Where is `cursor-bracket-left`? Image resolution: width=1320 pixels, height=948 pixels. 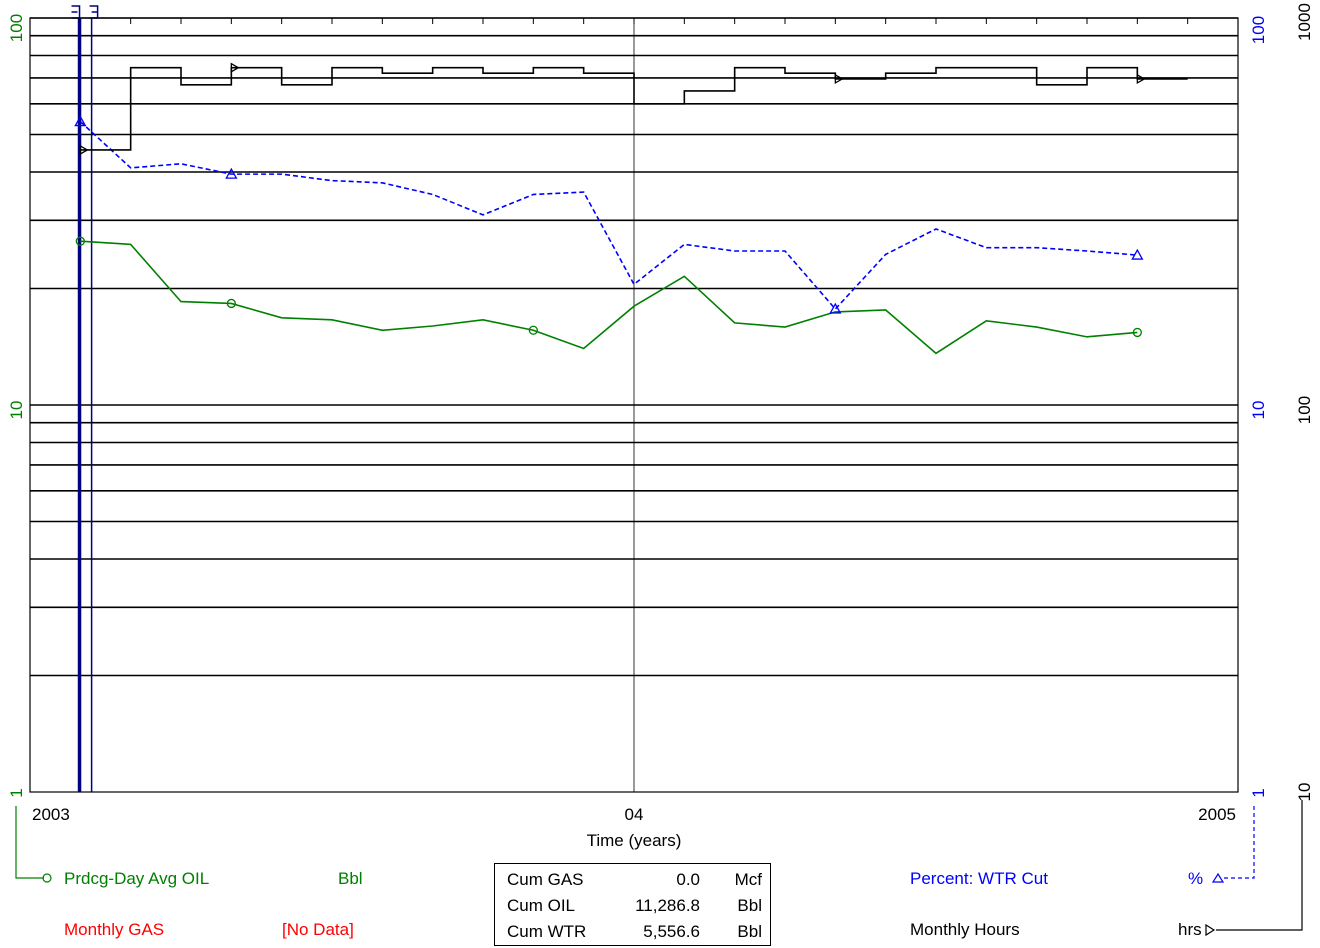 cursor-bracket-left is located at coordinates (76, 12).